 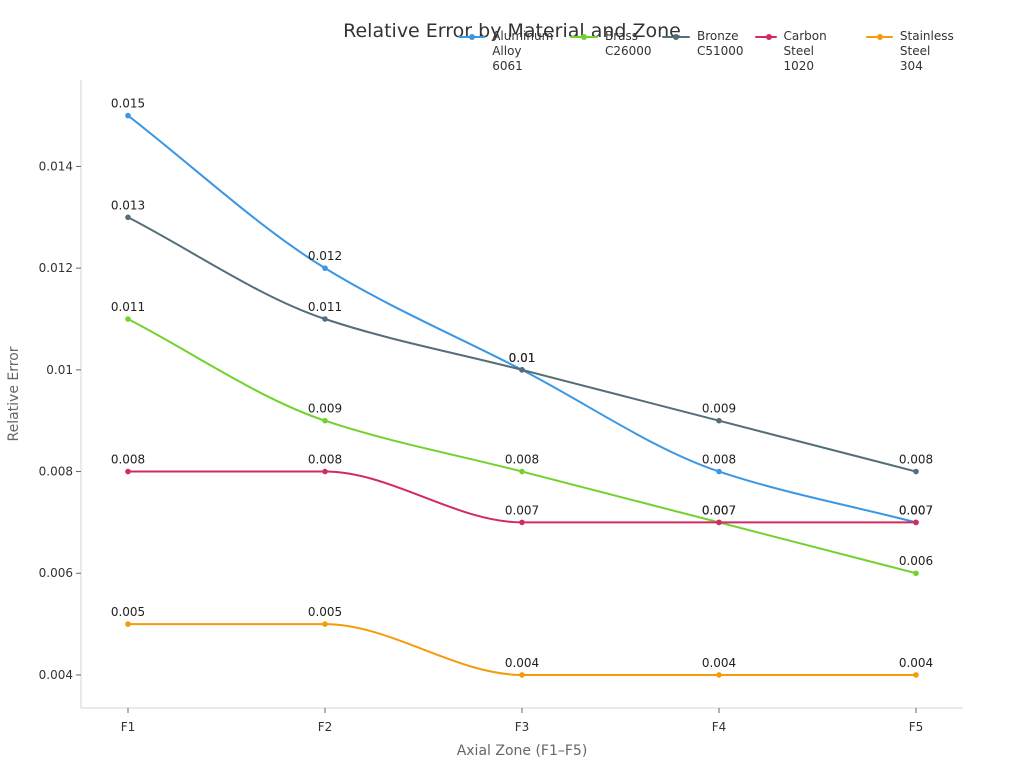 I want to click on legend-label: Brass C26000, so click(x=628, y=43).